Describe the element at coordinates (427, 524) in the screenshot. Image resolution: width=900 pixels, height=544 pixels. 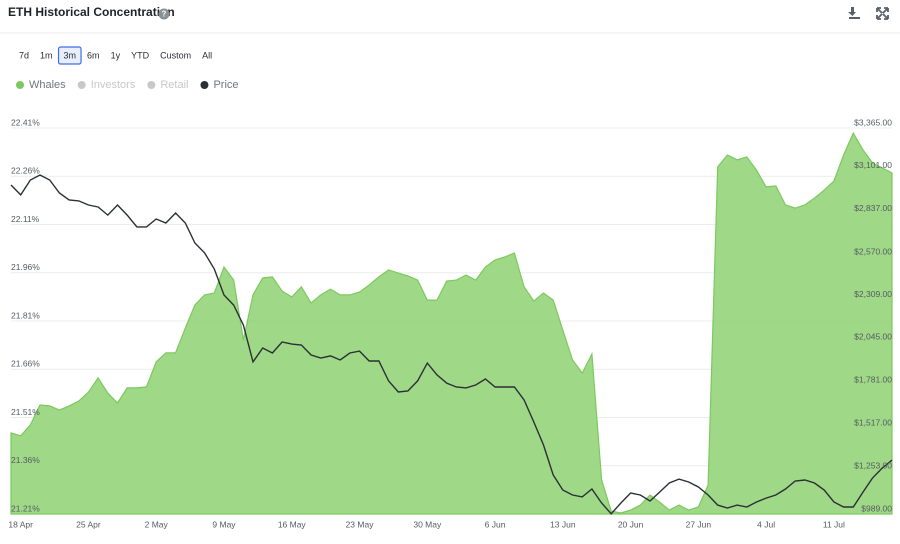
I see `x-tick-label: 30 May` at that location.